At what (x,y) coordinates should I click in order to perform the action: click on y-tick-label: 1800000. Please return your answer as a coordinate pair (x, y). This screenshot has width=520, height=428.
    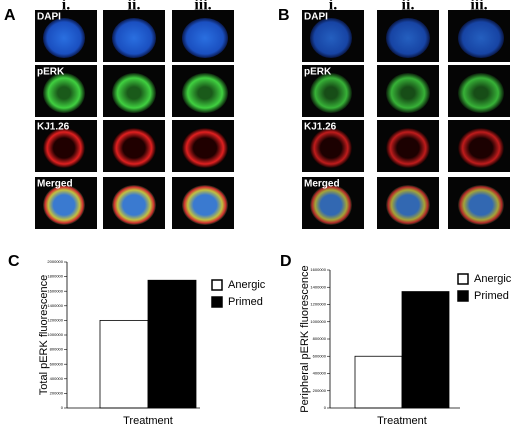
    Looking at the image, I should click on (55, 276).